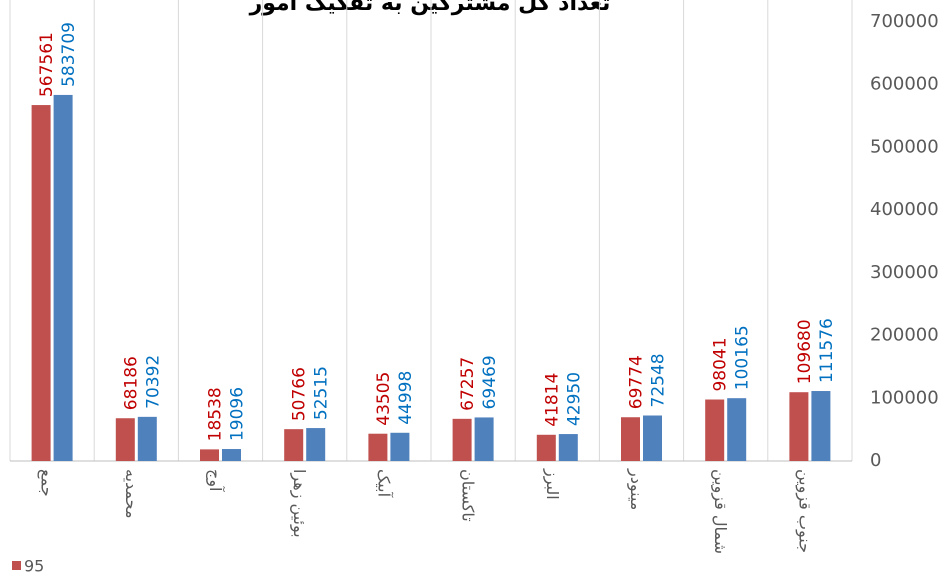 This screenshot has width=947, height=576. Describe the element at coordinates (904, 272) in the screenshot. I see `y-tick-label: 300000` at that location.